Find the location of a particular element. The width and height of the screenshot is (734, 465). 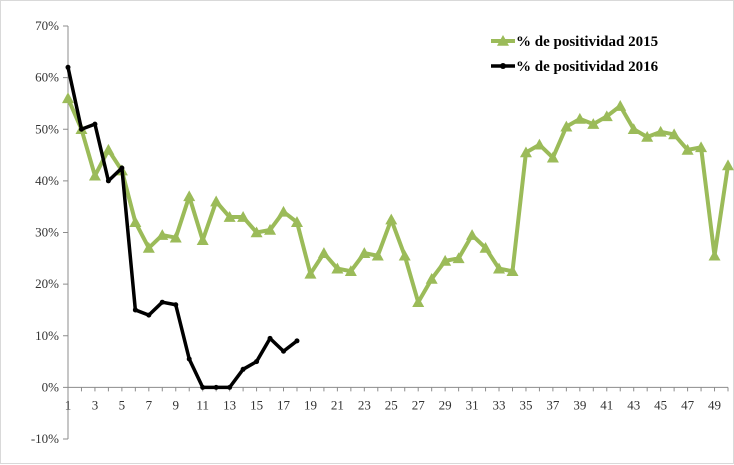

y-axis-ticks: 70% 60% 50% 40% 30% 20% 10% 0% -10% is located at coordinates (49, 232).